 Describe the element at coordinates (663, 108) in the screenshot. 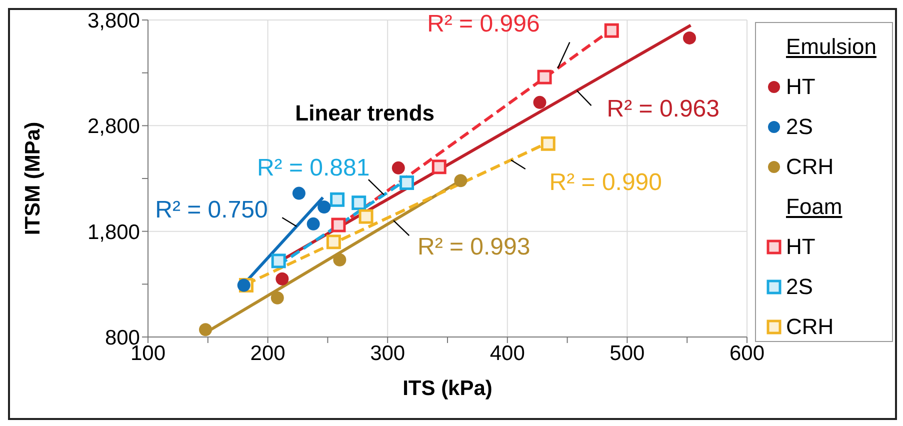

I see `series-label: R² = 0.963` at that location.